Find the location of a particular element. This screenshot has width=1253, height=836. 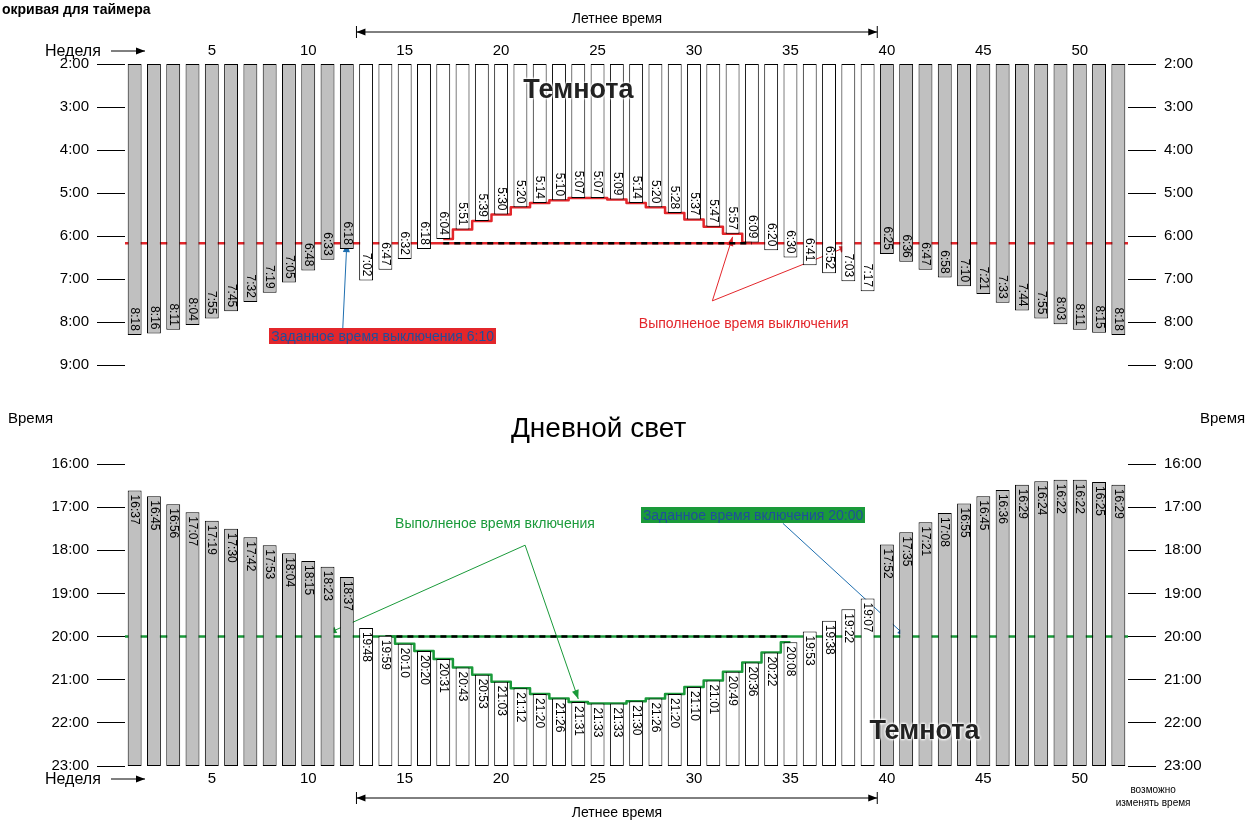

data-label: 5:47 is located at coordinates (713, 211).